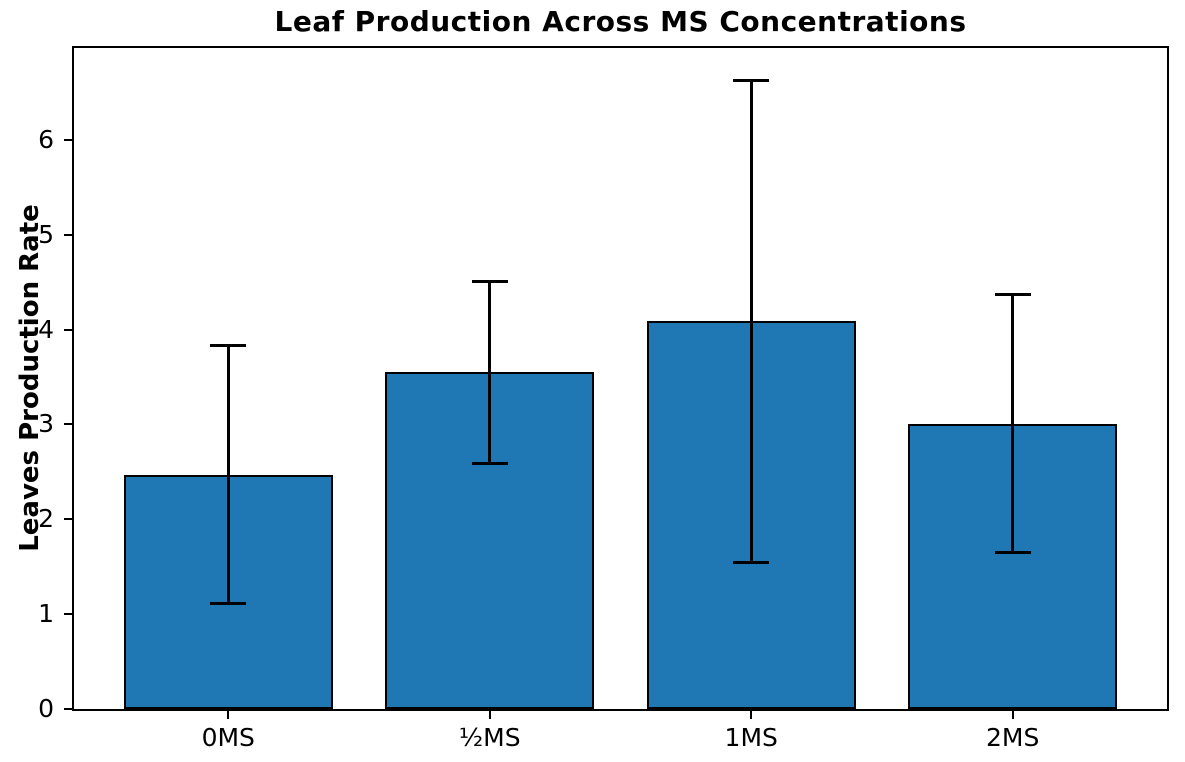 Image resolution: width=1185 pixels, height=762 pixels. Describe the element at coordinates (46, 424) in the screenshot. I see `y-tick-label: 3` at that location.